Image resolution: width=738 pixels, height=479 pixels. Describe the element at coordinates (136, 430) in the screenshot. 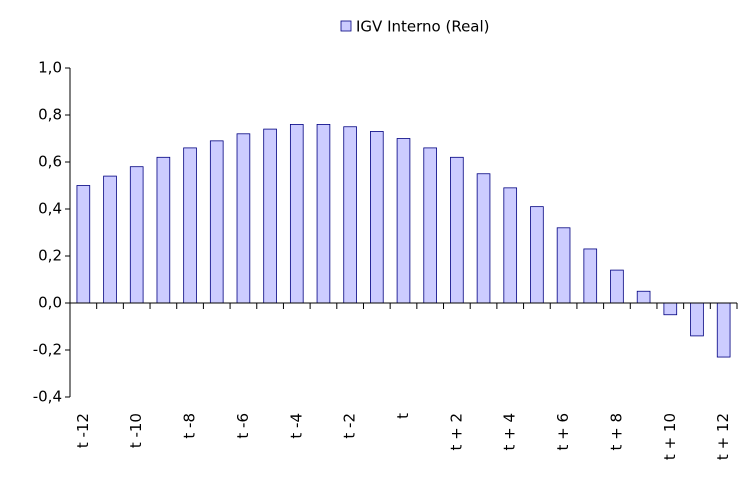

I see `x-tick-label: t -10` at that location.